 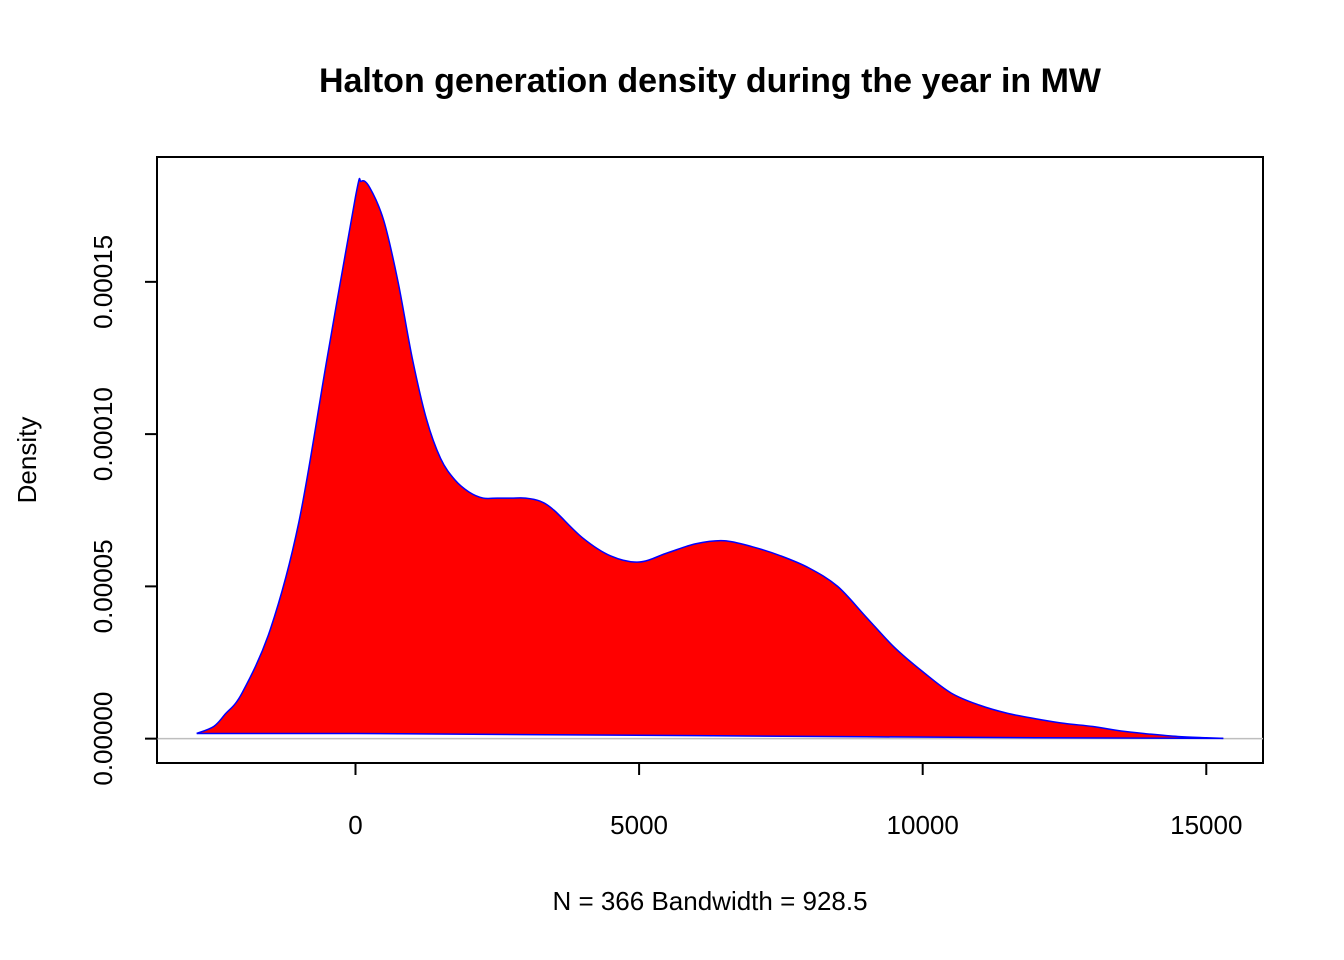 What do you see at coordinates (123, 510) in the screenshot?
I see `y-axis: 0.00000 0.00005 0.00010 0.00015` at bounding box center [123, 510].